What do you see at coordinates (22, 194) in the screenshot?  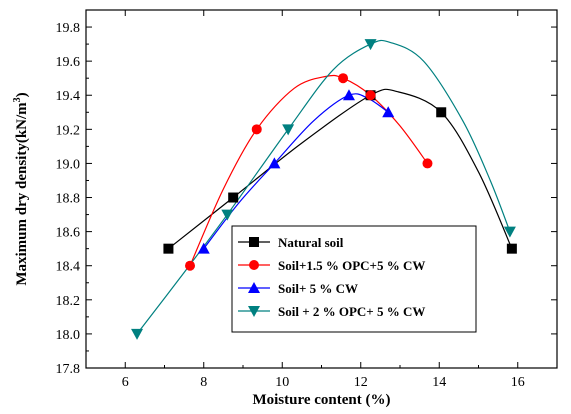 I see `y-axis-label-main: Maximum dry density(kN/m` at bounding box center [22, 194].